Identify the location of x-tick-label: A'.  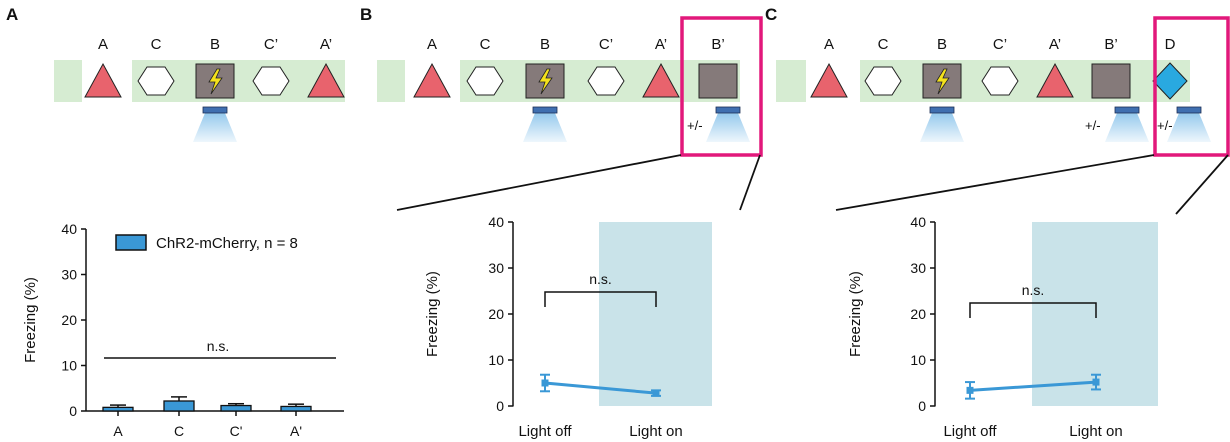
(296, 431).